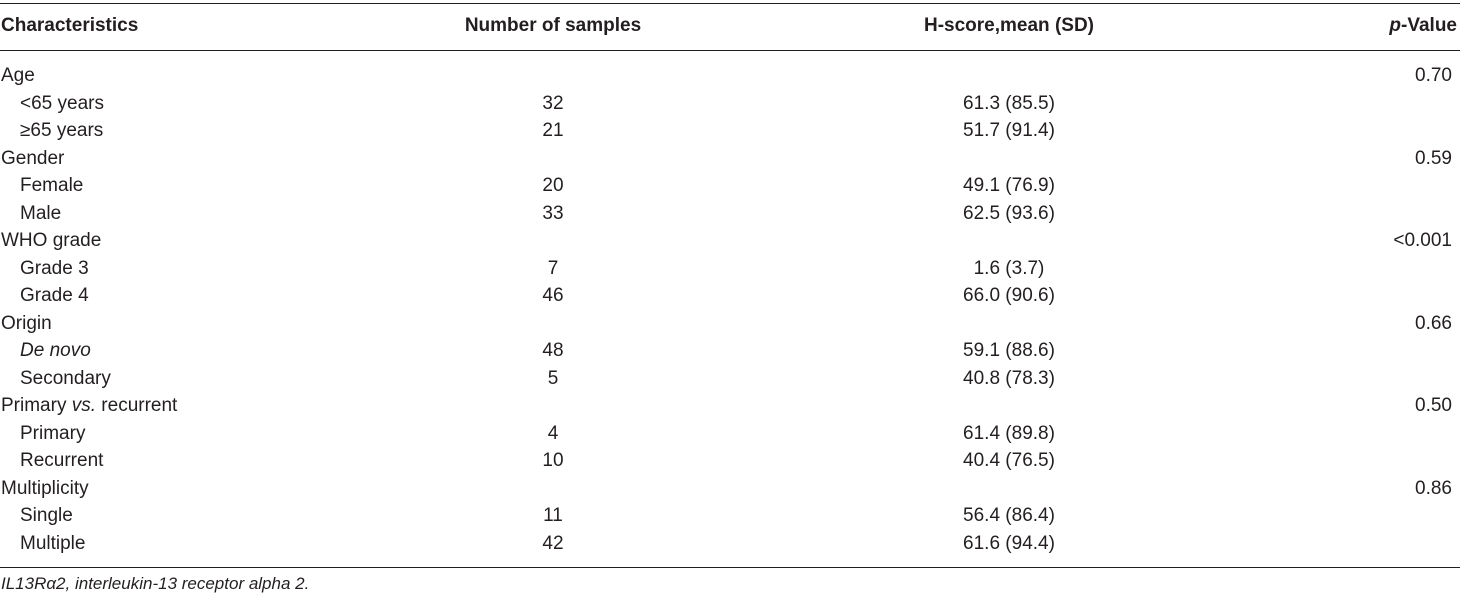  What do you see at coordinates (553, 295) in the screenshot?
I see `row-n: 46` at bounding box center [553, 295].